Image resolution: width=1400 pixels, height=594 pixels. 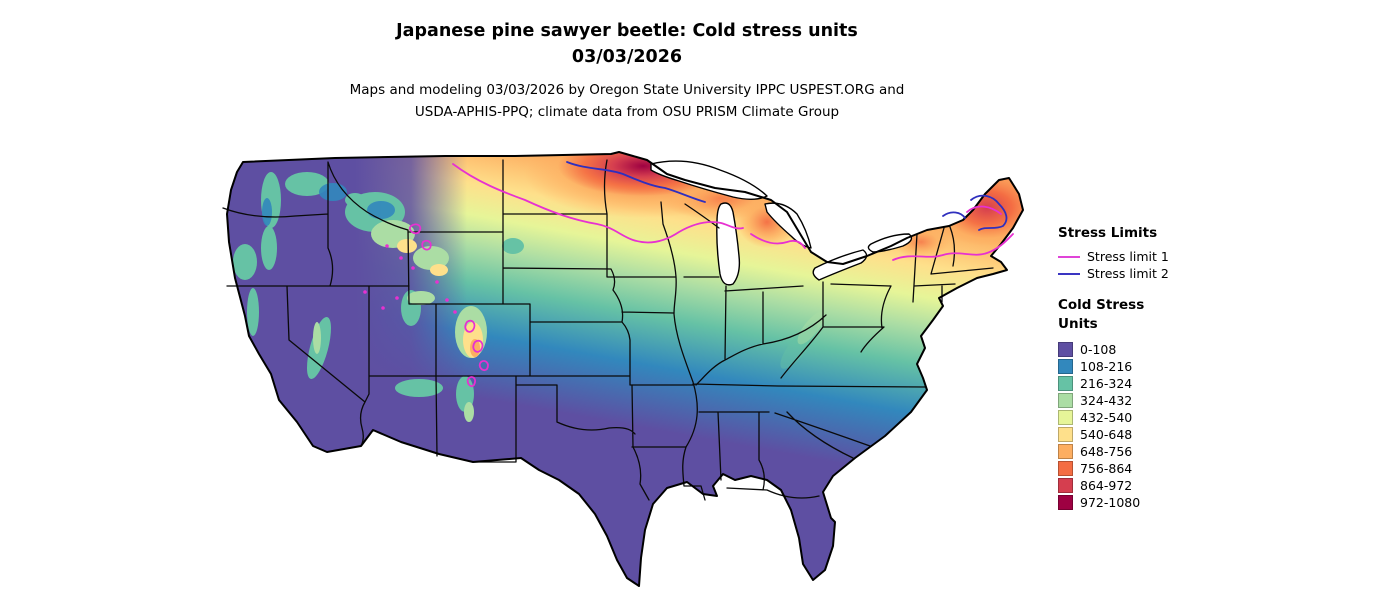 What do you see at coordinates (1143, 383) in the screenshot?
I see `legend-class-row: 216-324` at bounding box center [1143, 383].